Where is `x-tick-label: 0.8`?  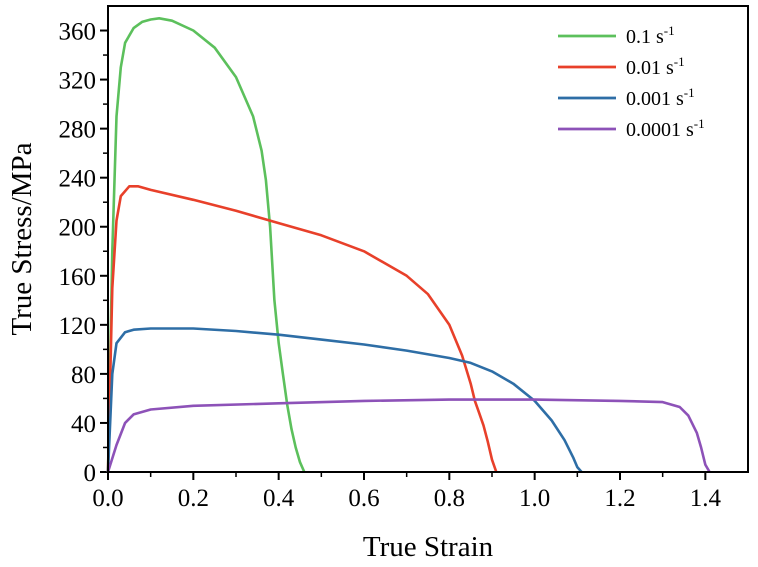
x-tick-label: 0.8 is located at coordinates (449, 498).